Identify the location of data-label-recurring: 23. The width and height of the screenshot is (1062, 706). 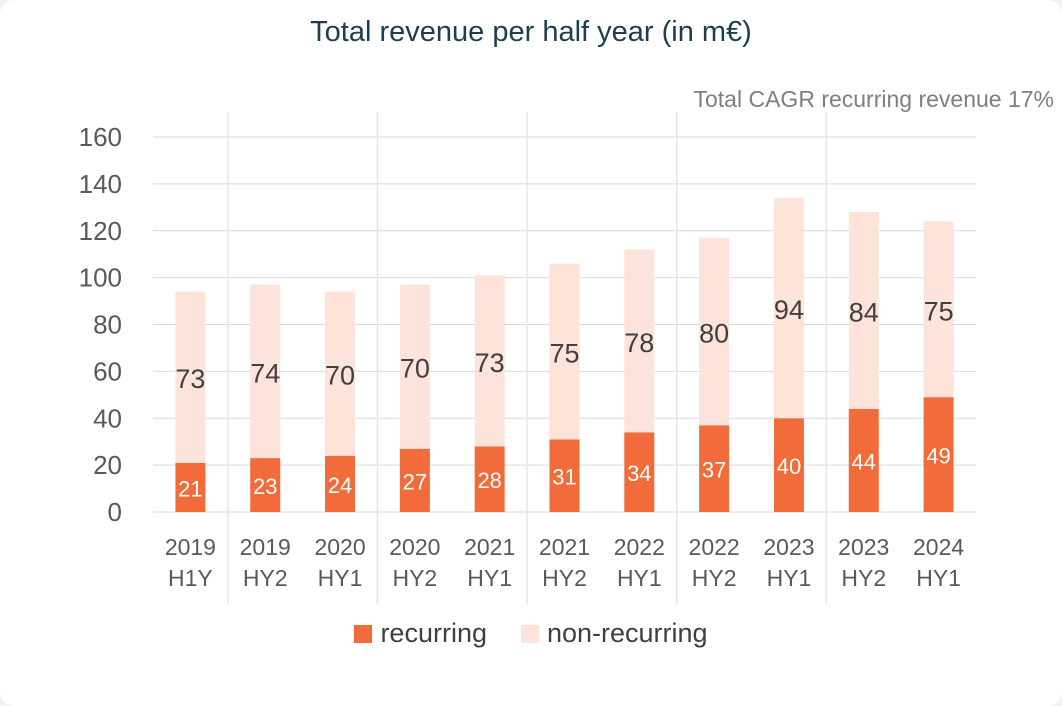
(265, 486).